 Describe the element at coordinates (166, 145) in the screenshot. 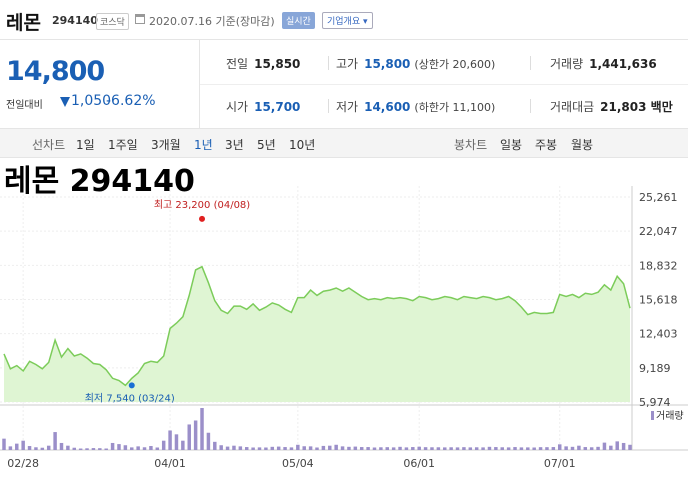

I see `tab-3m: 3개월` at that location.